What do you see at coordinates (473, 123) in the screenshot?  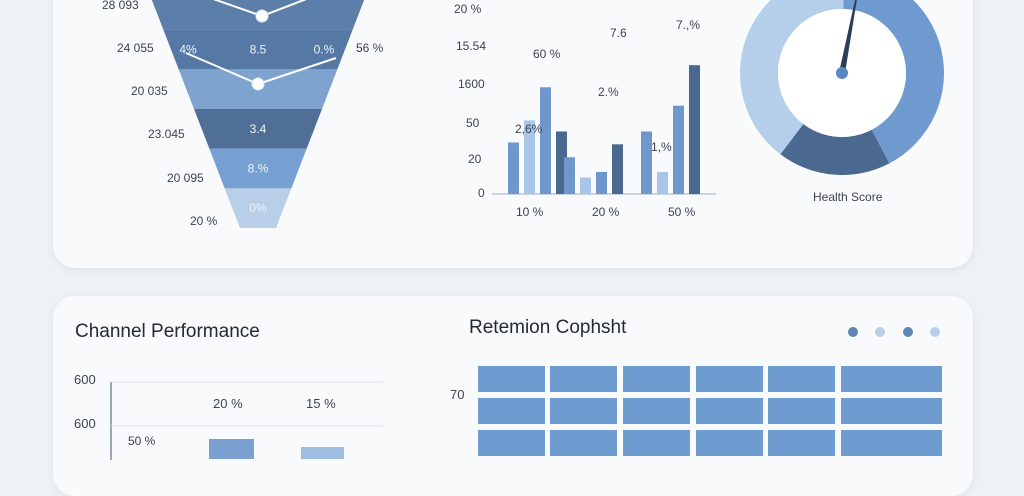 I see `y-tick-label: 50` at bounding box center [473, 123].